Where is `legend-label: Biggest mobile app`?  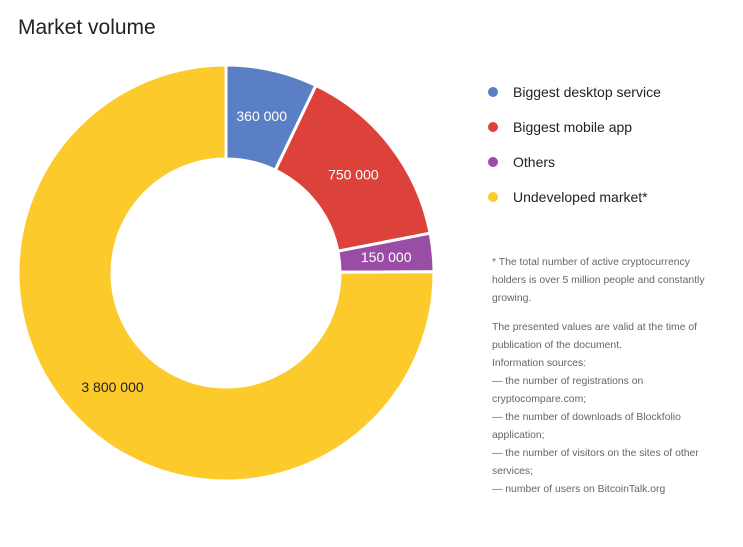
legend-label: Biggest mobile app is located at coordinates (573, 126).